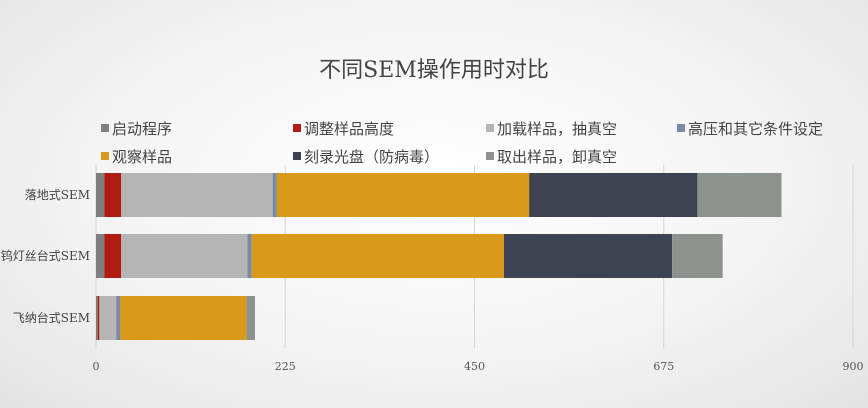 Image resolution: width=868 pixels, height=408 pixels. I want to click on category-label: 钨灯丝台式SEM, so click(45, 255).